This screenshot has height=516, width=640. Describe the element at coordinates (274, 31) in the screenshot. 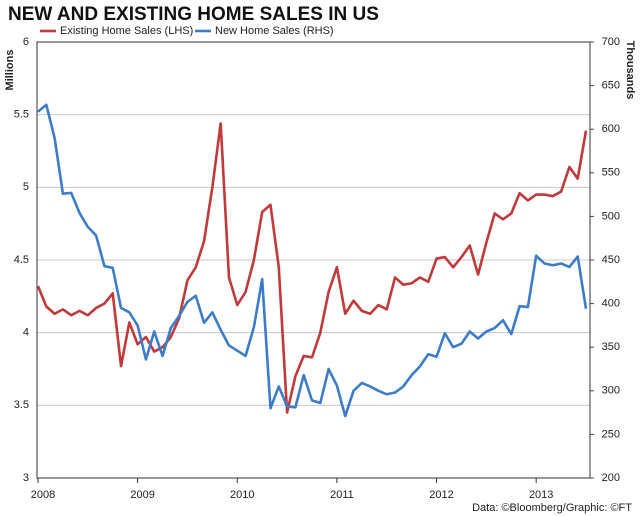

I see `legend-label: New Home Sales (RHS)` at that location.